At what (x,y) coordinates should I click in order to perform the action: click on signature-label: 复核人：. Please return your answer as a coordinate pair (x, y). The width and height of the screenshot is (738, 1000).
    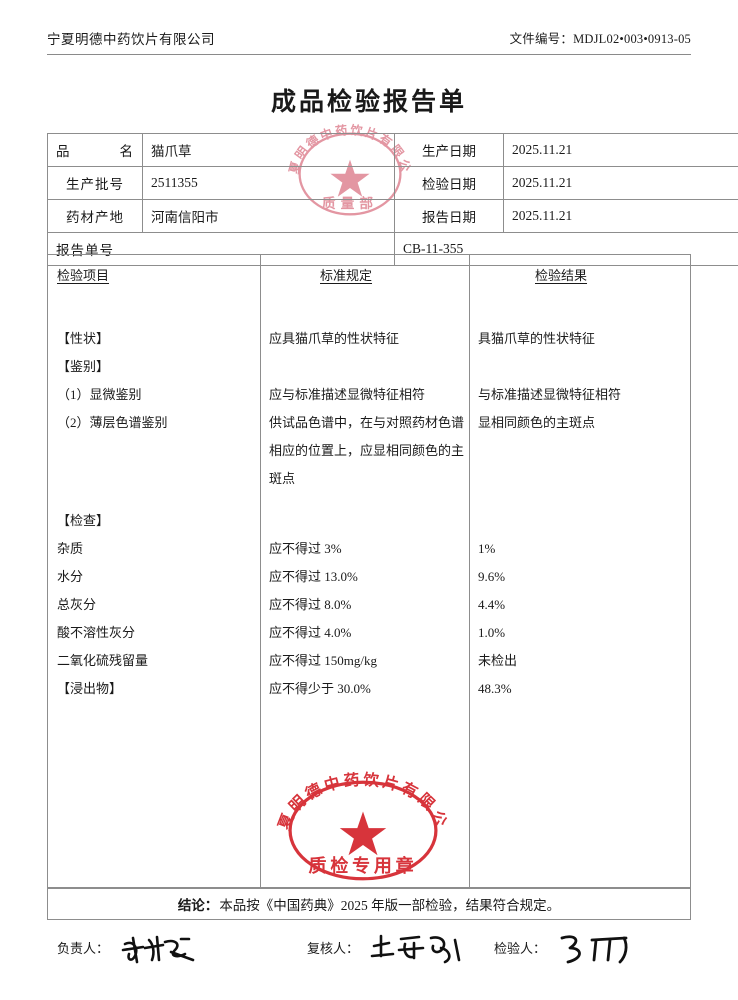
    Looking at the image, I should click on (333, 948).